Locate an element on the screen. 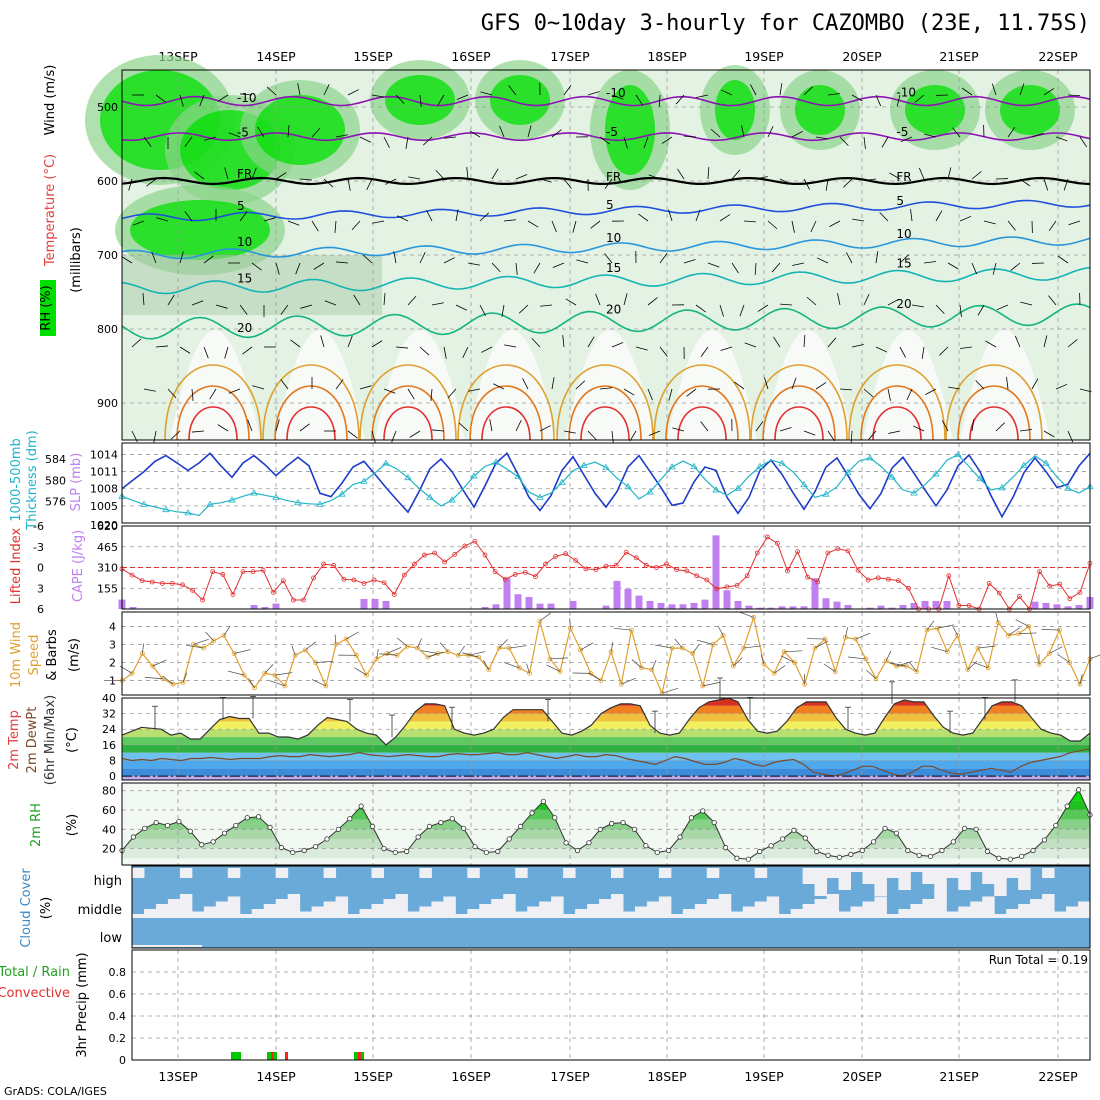 This screenshot has width=1100, height=1100. slp-thickness-panel: 1005 1008 1011 1014 576 580 584 1020 is located at coordinates (569, 487).